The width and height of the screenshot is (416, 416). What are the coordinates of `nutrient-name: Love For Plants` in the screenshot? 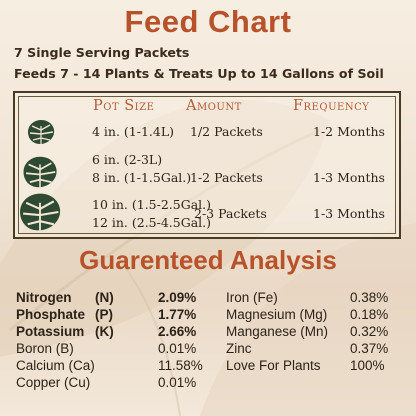 It's located at (273, 365).